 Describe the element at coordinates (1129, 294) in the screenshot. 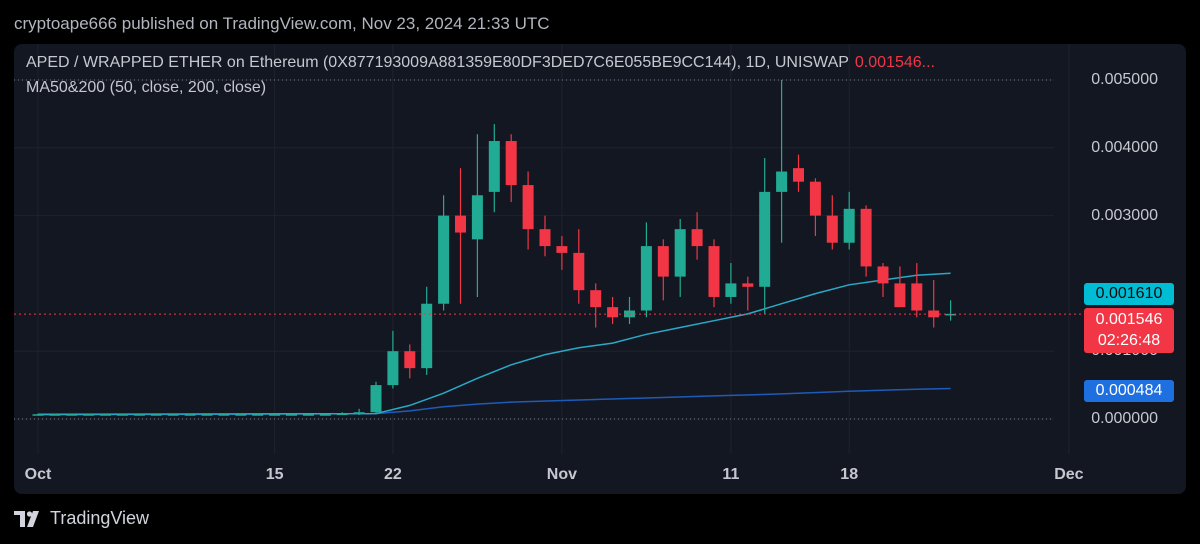

I see `ma-fast-price-badge: 0.001610` at that location.